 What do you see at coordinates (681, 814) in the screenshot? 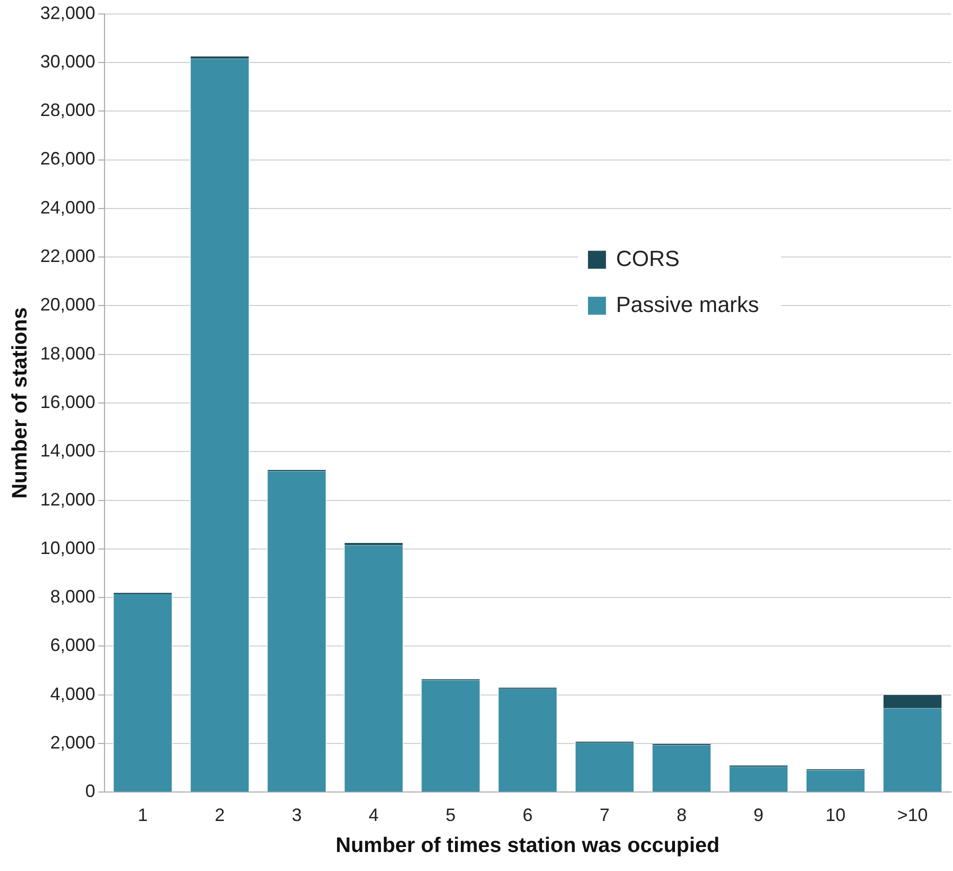
I see `x-tick-label: 8` at bounding box center [681, 814].